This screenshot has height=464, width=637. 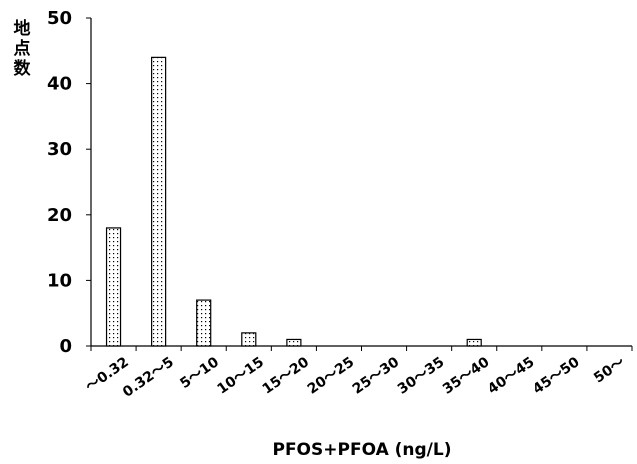 I want to click on x-axis-label: PFOS+PFOA (ng/L), so click(x=361, y=449).